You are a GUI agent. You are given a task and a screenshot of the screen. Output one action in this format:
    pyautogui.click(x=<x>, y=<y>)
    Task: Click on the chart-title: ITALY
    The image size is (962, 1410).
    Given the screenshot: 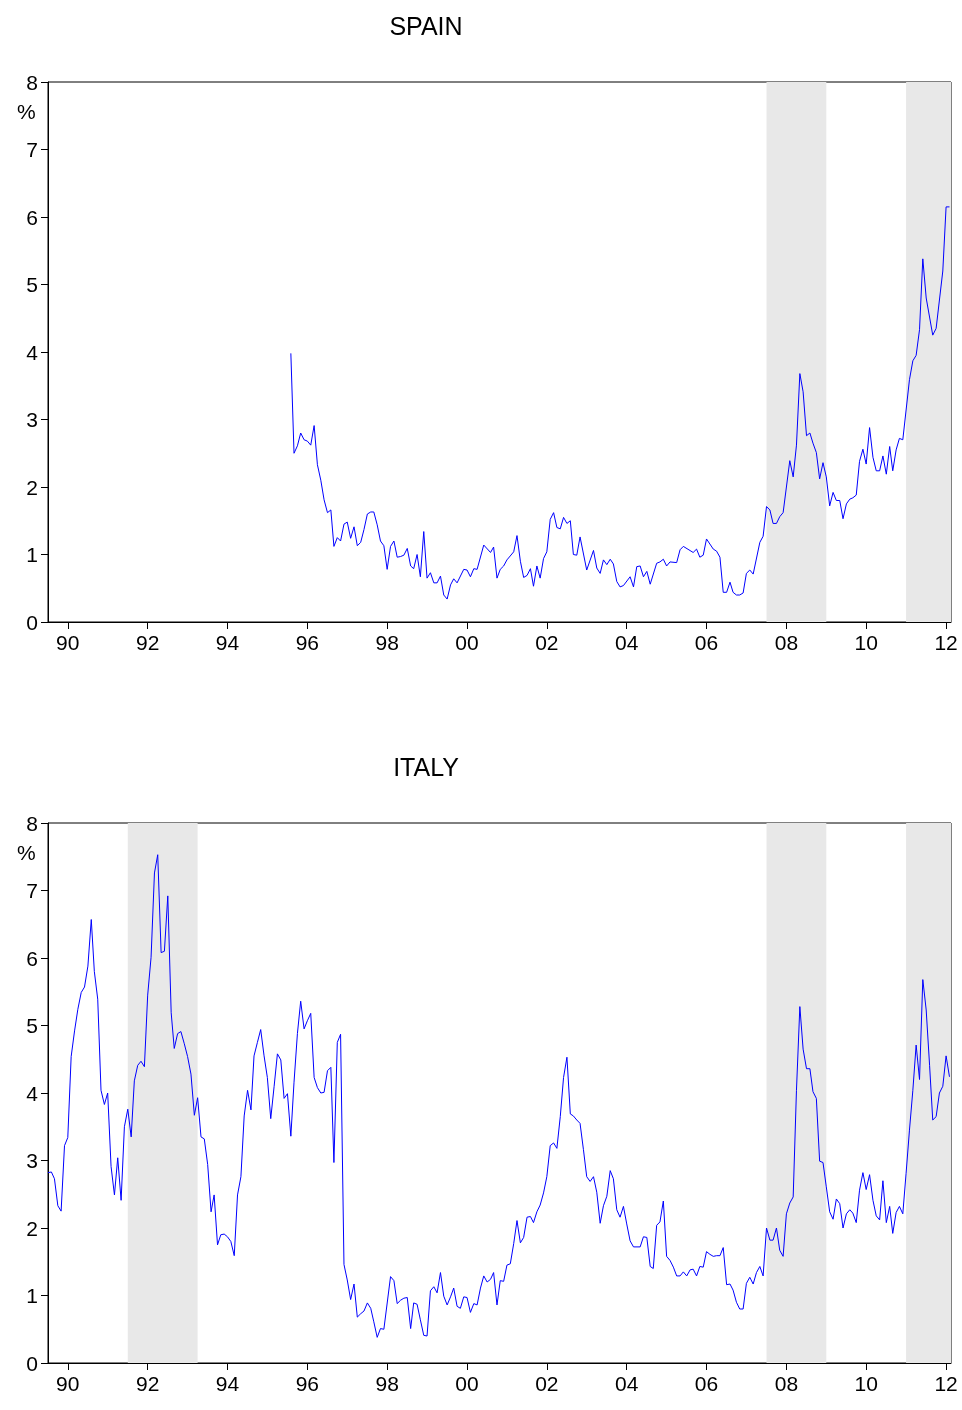 What is the action you would take?
    pyautogui.click(x=426, y=766)
    